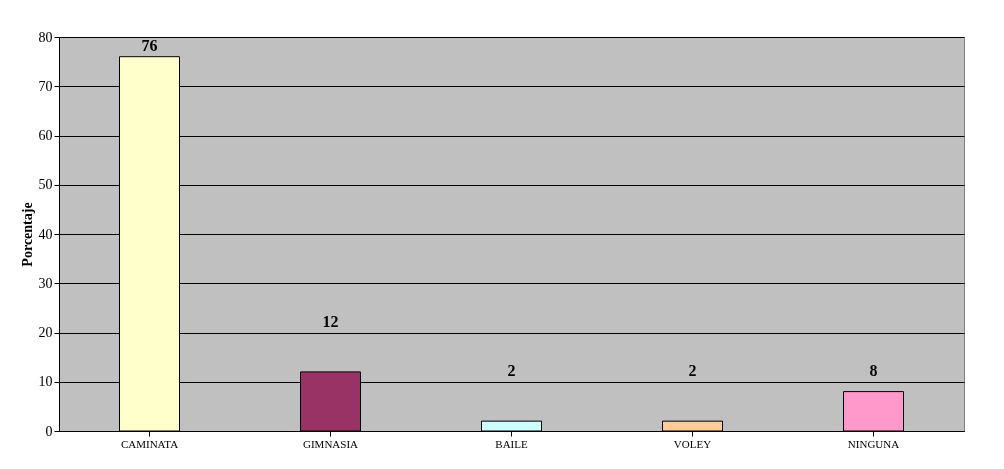  I want to click on x-tick-label: GIMNASIA, so click(331, 443).